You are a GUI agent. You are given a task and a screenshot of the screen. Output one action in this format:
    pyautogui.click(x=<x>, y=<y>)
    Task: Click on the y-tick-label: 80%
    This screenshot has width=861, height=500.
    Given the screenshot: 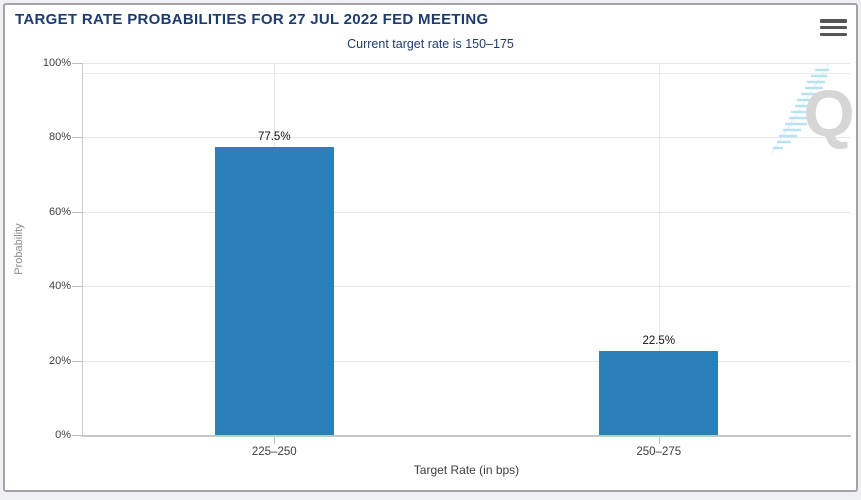 What is the action you would take?
    pyautogui.click(x=59, y=137)
    